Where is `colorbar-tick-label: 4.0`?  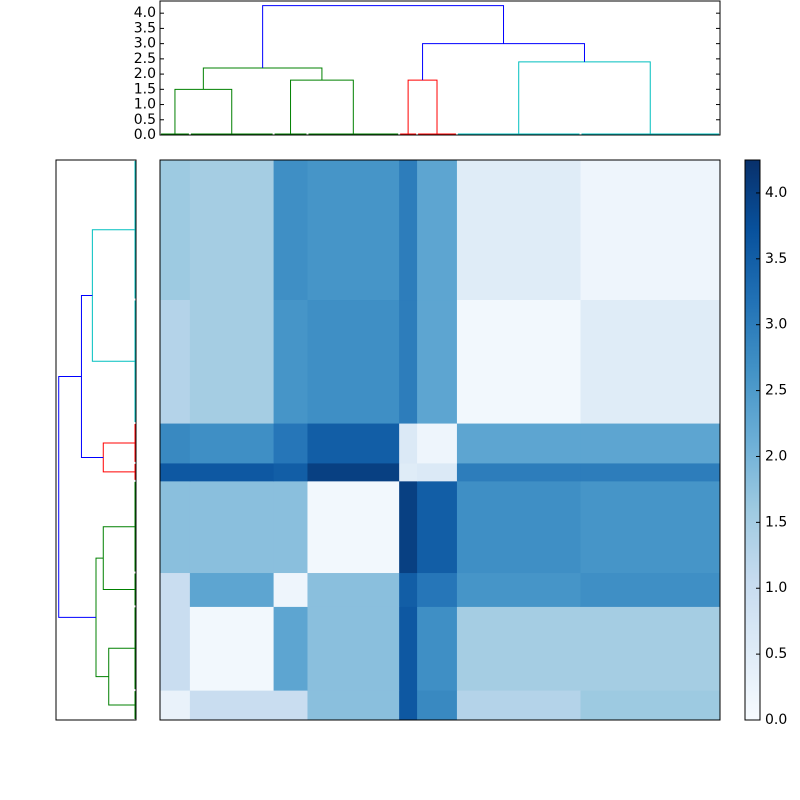 colorbar-tick-label: 4.0 is located at coordinates (776, 193).